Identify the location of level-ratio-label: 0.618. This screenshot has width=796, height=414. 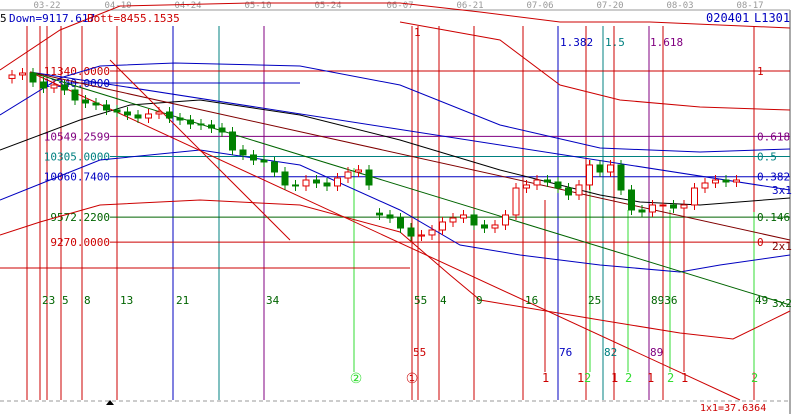
(773, 136).